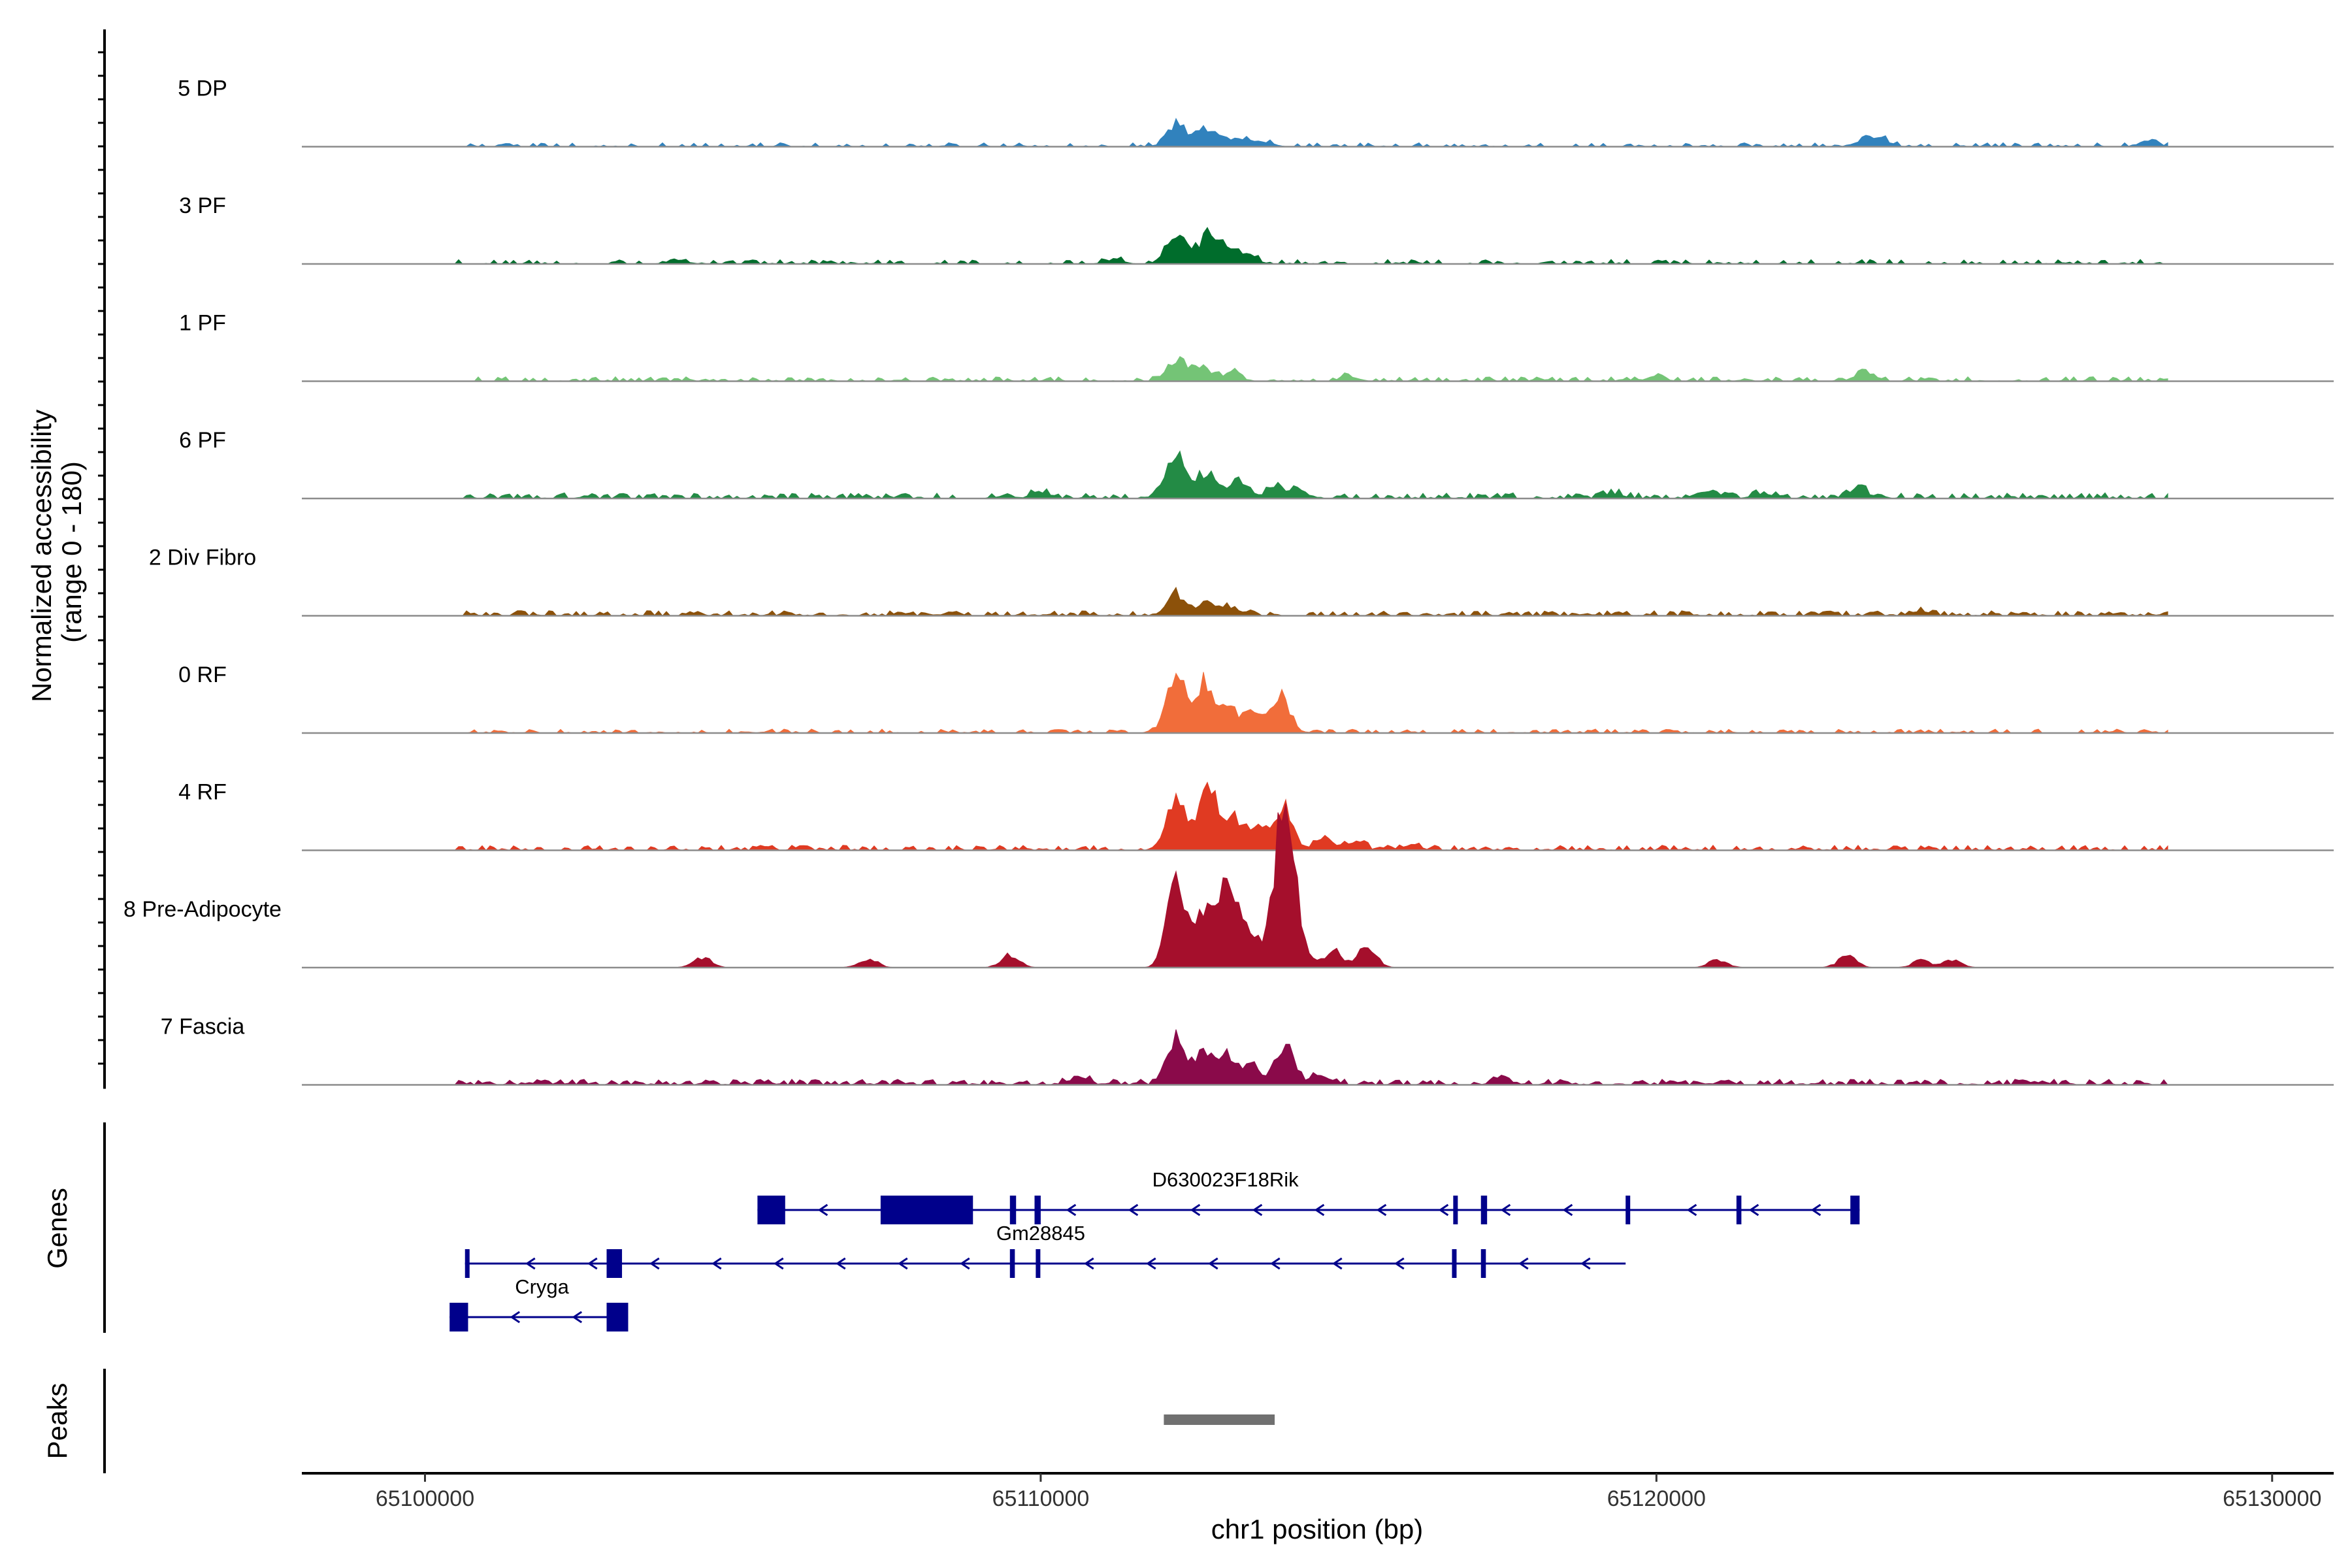 This screenshot has height=1568, width=2352. Describe the element at coordinates (202, 323) in the screenshot. I see `track-label: 1 PF` at that location.